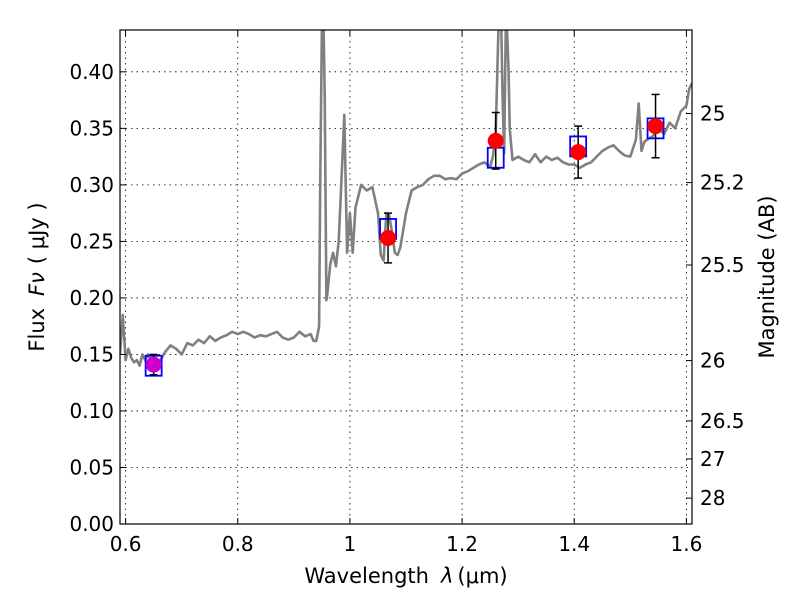  What do you see at coordinates (462, 544) in the screenshot?
I see `x-tick-label: 1.2` at bounding box center [462, 544].